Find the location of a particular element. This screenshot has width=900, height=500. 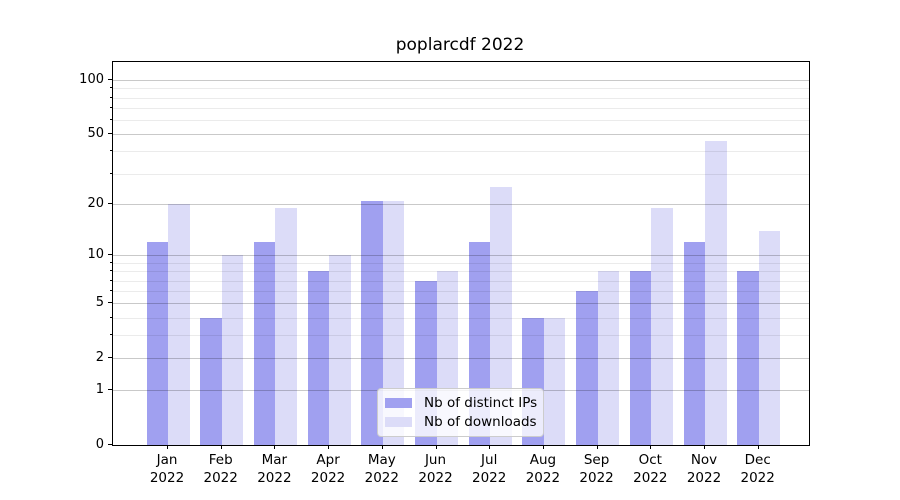

x-tick-feb is located at coordinates (221, 447).